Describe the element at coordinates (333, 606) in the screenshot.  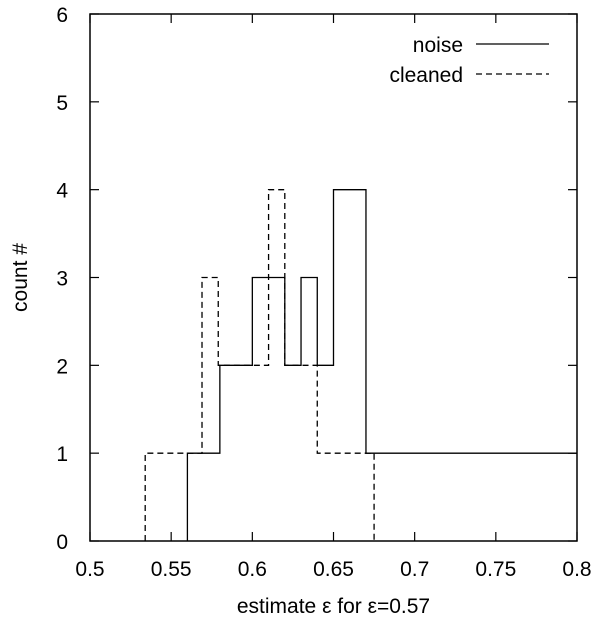
I see `x-axis-label: estimate ε for ε=0.57` at that location.